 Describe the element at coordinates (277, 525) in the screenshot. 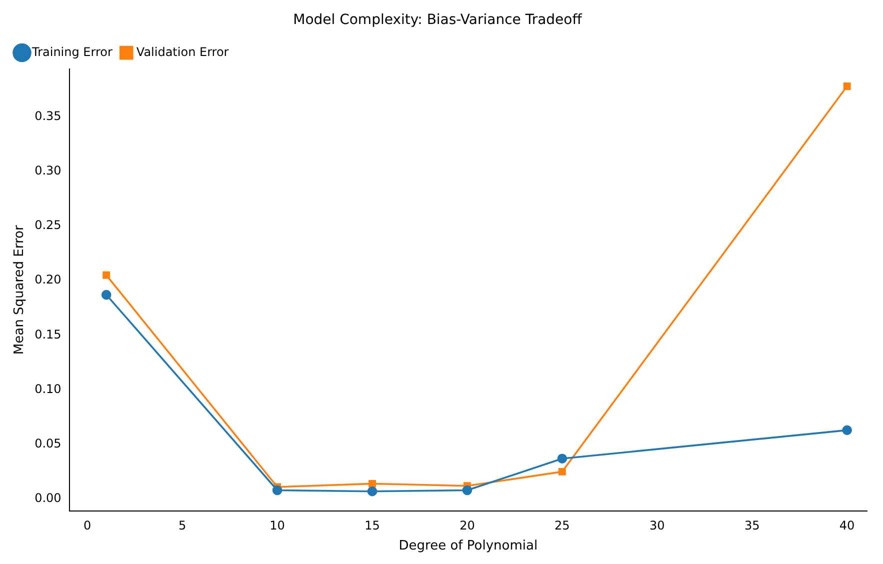

I see `x-tick-label: 10` at that location.